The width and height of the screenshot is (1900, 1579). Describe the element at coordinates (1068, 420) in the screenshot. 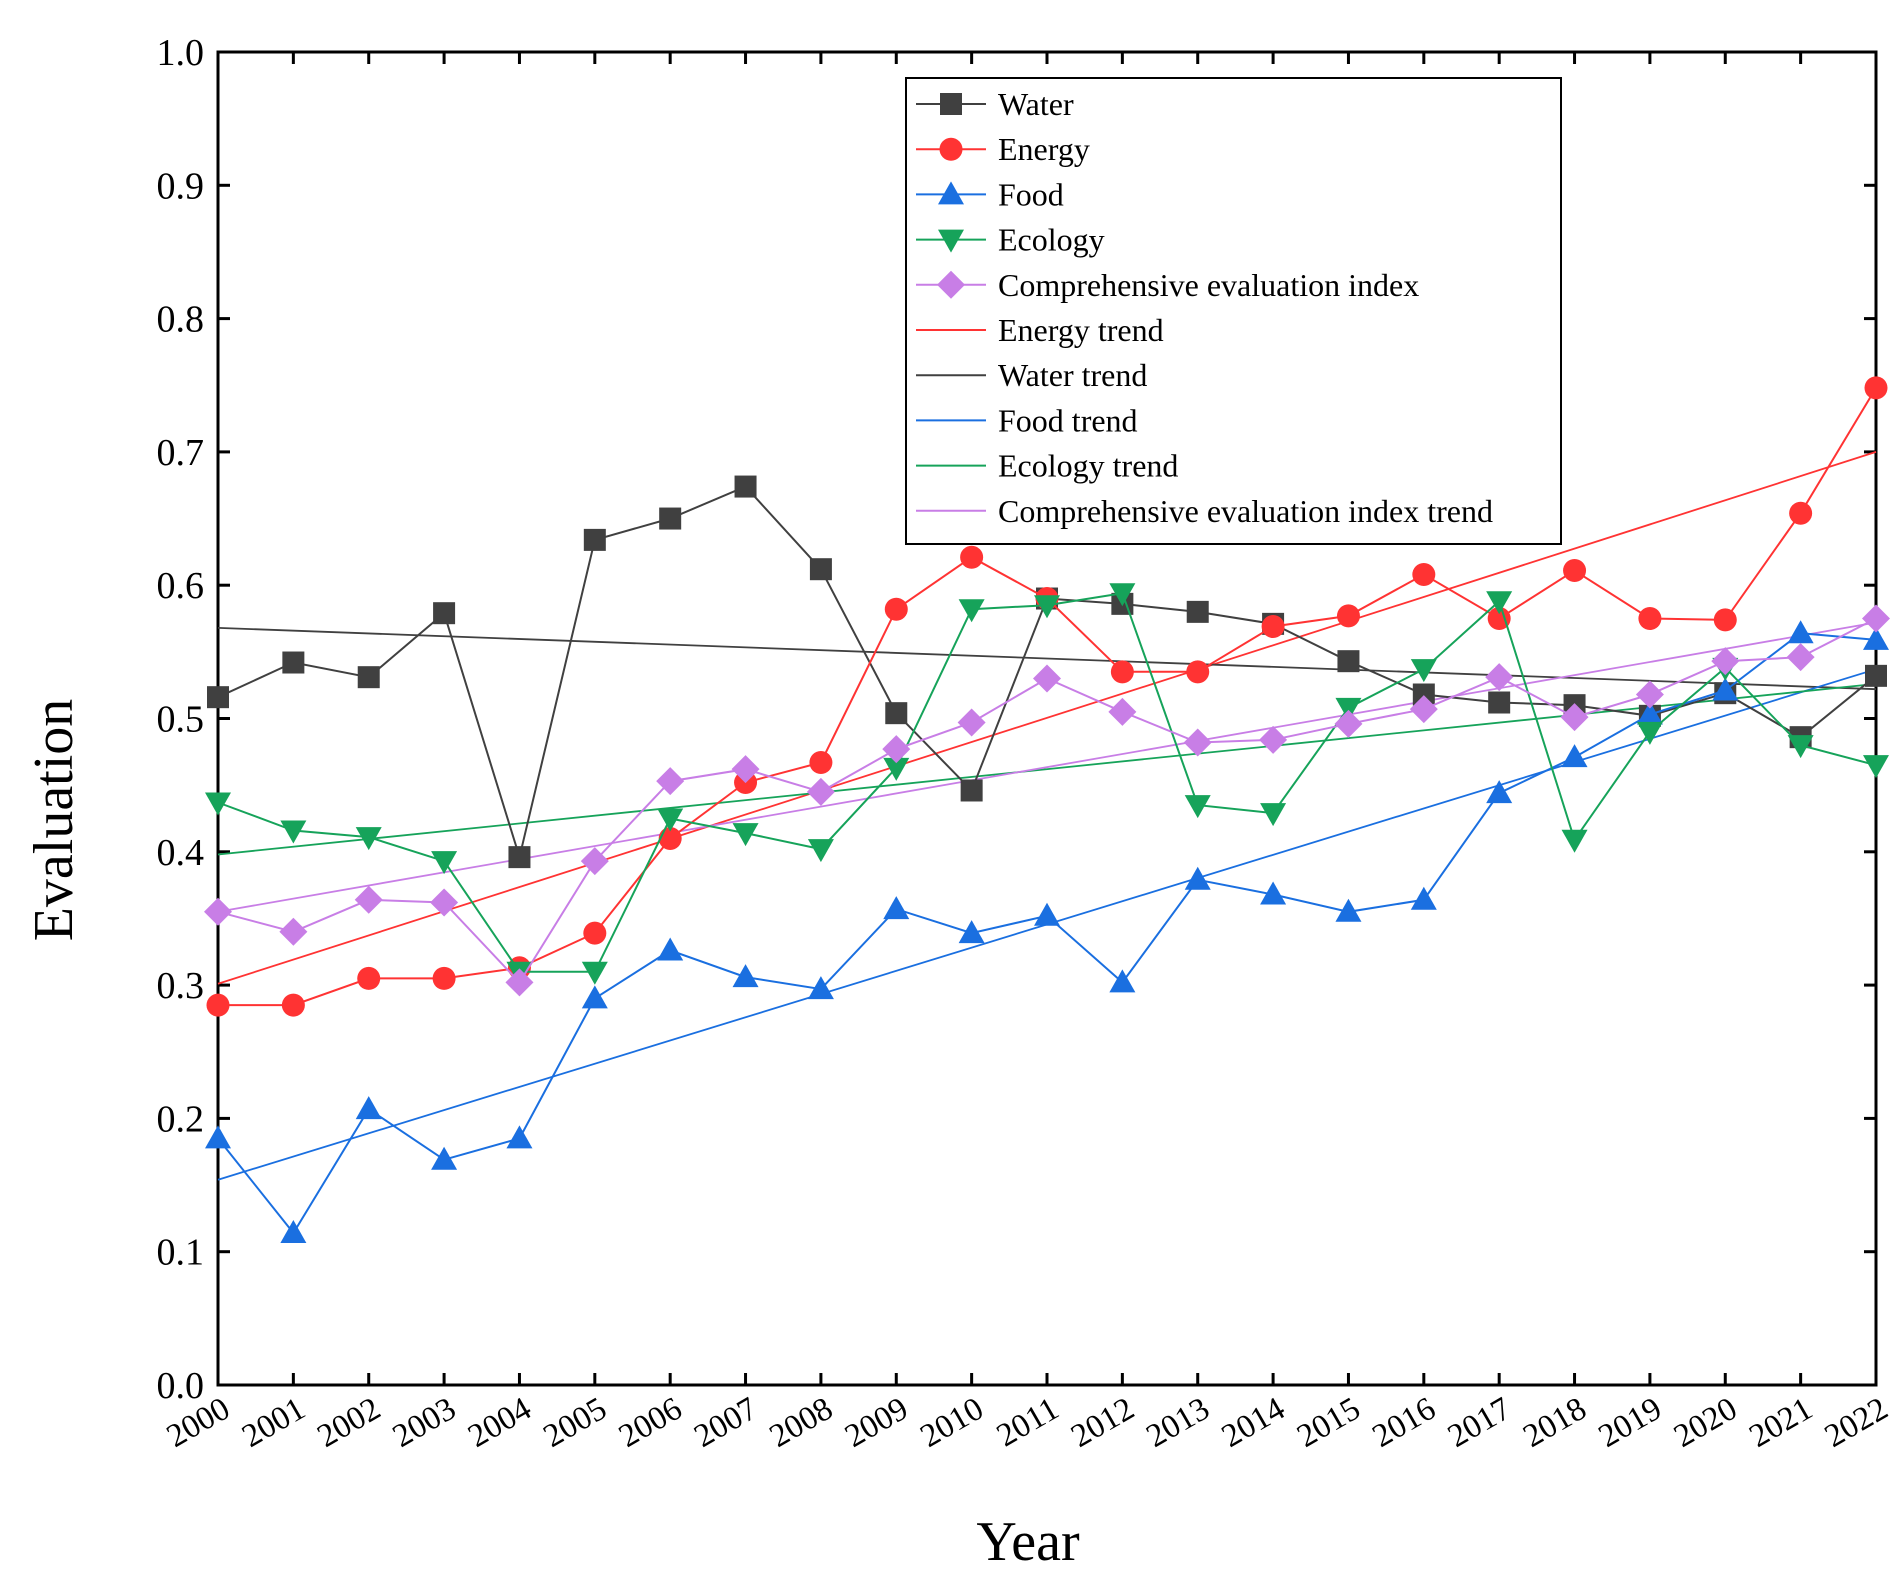

I see `legend-label: Food trend` at that location.